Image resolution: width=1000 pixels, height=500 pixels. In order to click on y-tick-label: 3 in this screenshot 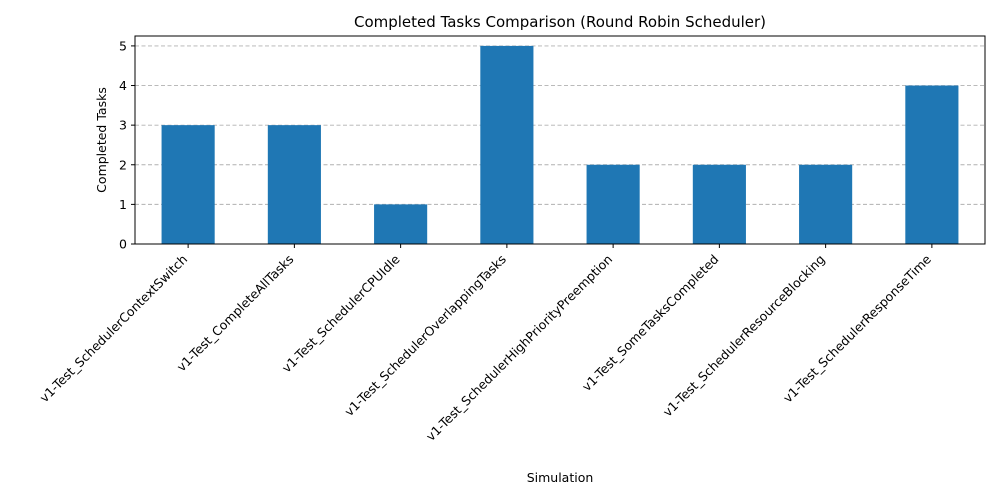, I will do `click(123, 125)`.